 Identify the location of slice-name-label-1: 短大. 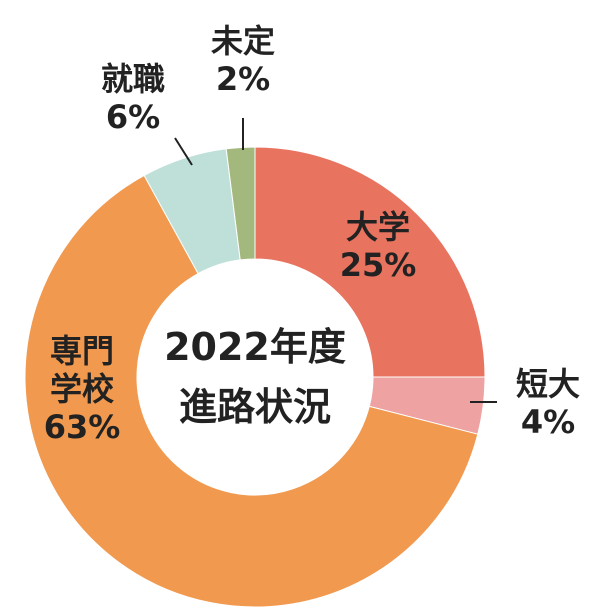
(548, 384).